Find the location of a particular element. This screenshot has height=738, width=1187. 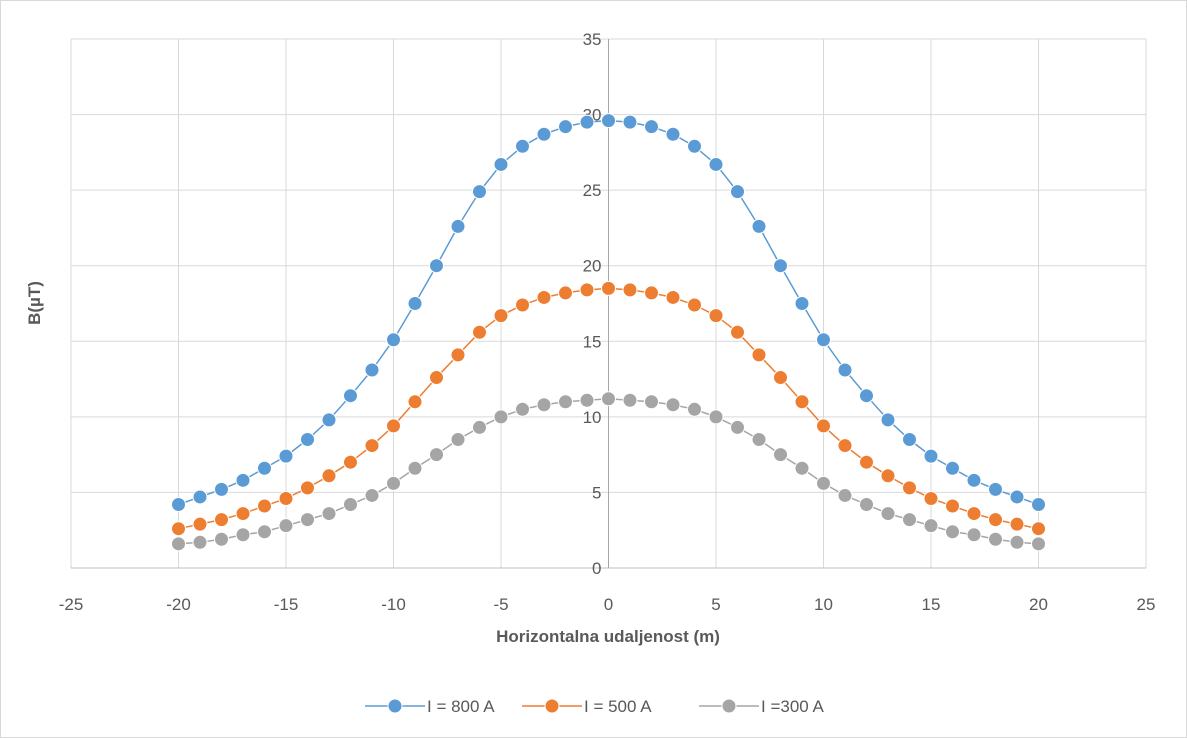

x-tick-label: -5 is located at coordinates (500, 604).